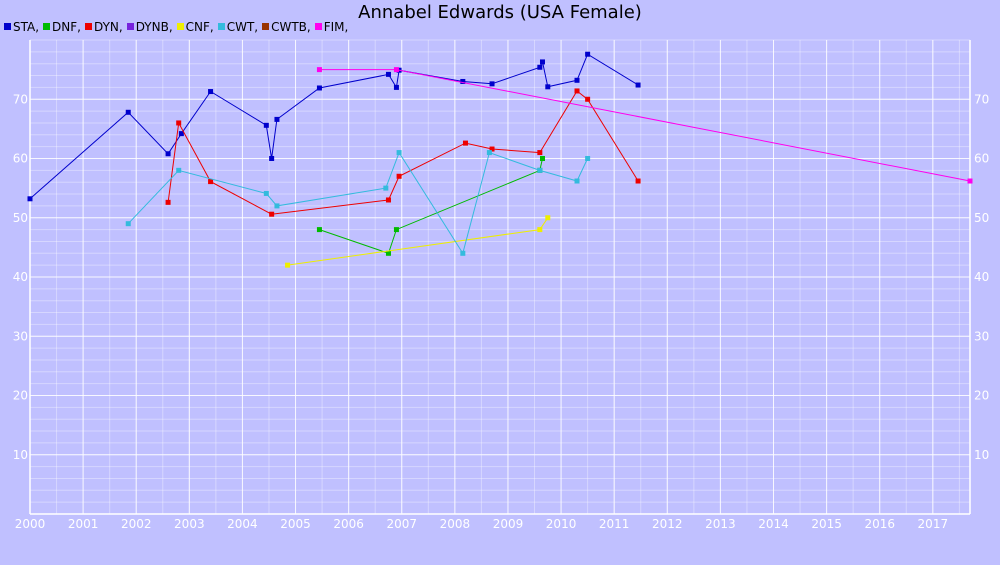  What do you see at coordinates (981, 99) in the screenshot?
I see `y-tick-label-right: 70` at bounding box center [981, 99].